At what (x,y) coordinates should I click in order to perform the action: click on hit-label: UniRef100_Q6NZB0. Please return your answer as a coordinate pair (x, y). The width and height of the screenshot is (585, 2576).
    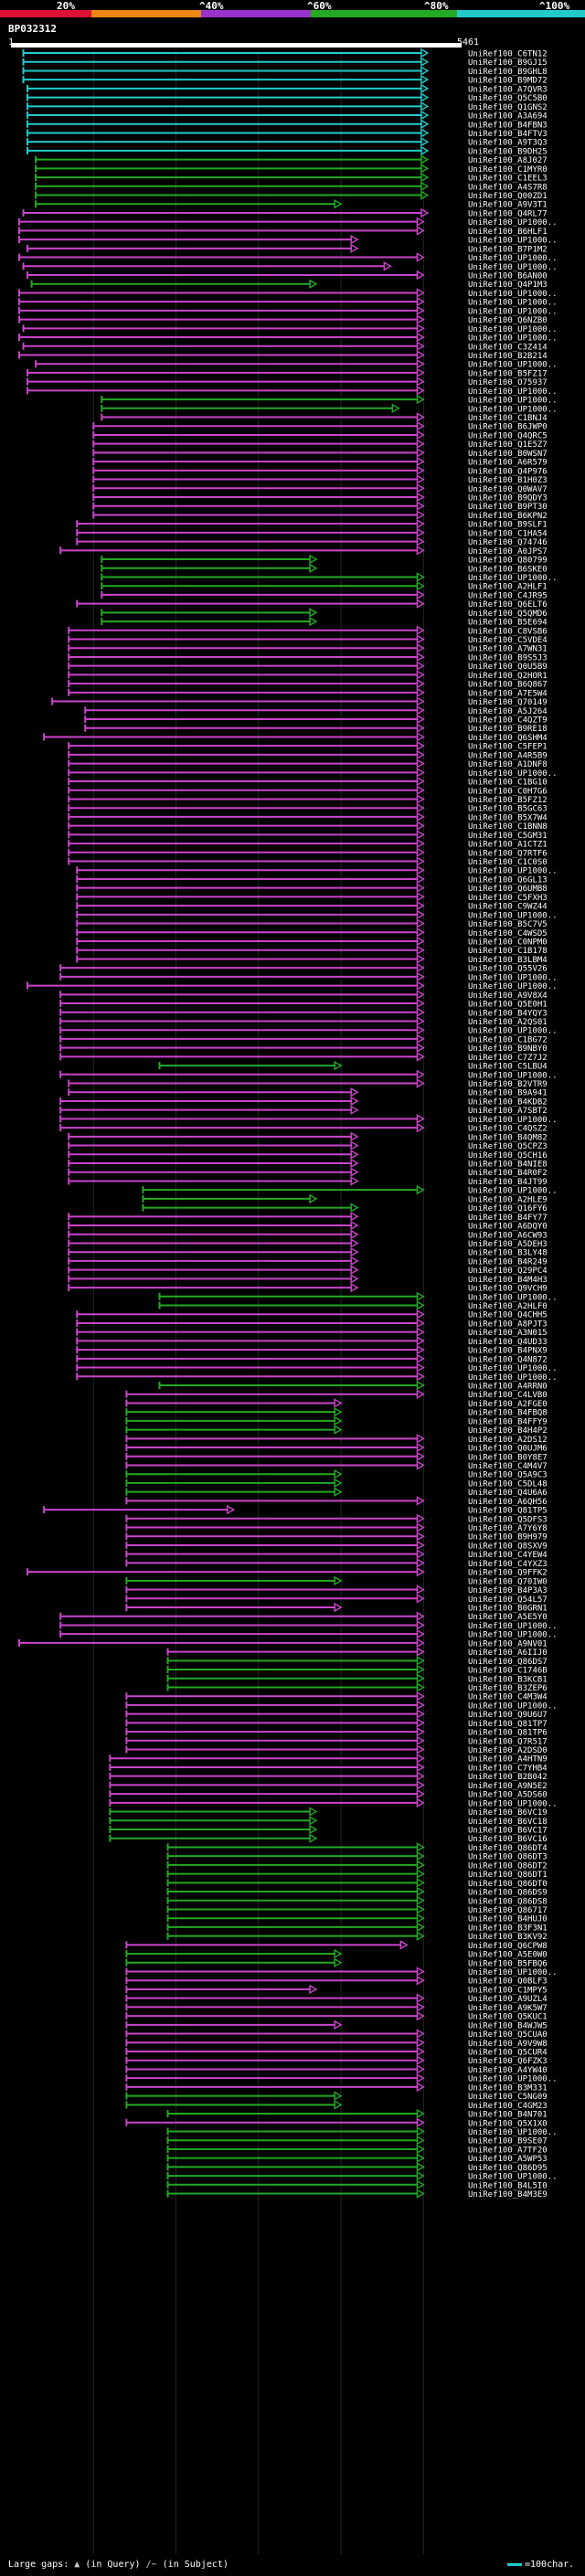
    Looking at the image, I should click on (508, 320).